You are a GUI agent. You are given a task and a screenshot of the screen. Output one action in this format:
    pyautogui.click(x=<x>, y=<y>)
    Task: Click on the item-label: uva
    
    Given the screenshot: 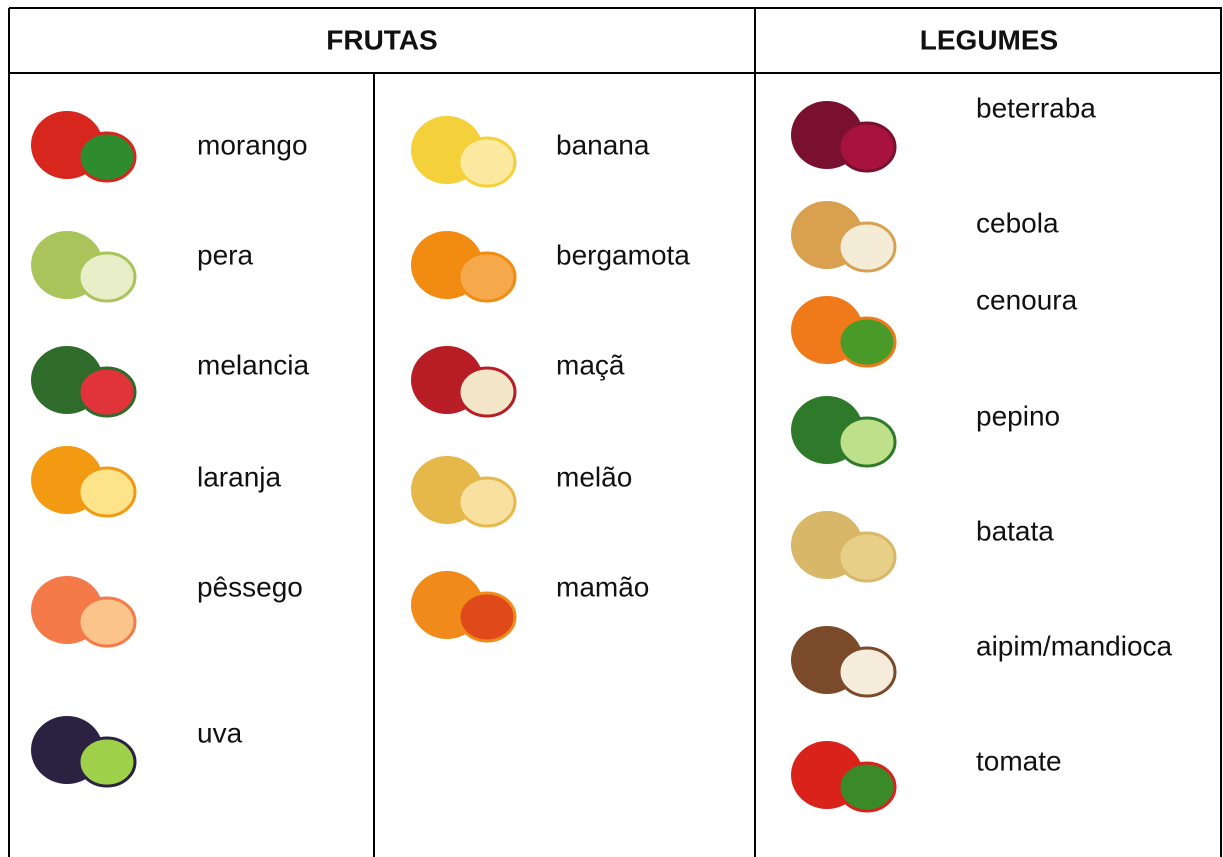 What is the action you would take?
    pyautogui.click(x=220, y=732)
    